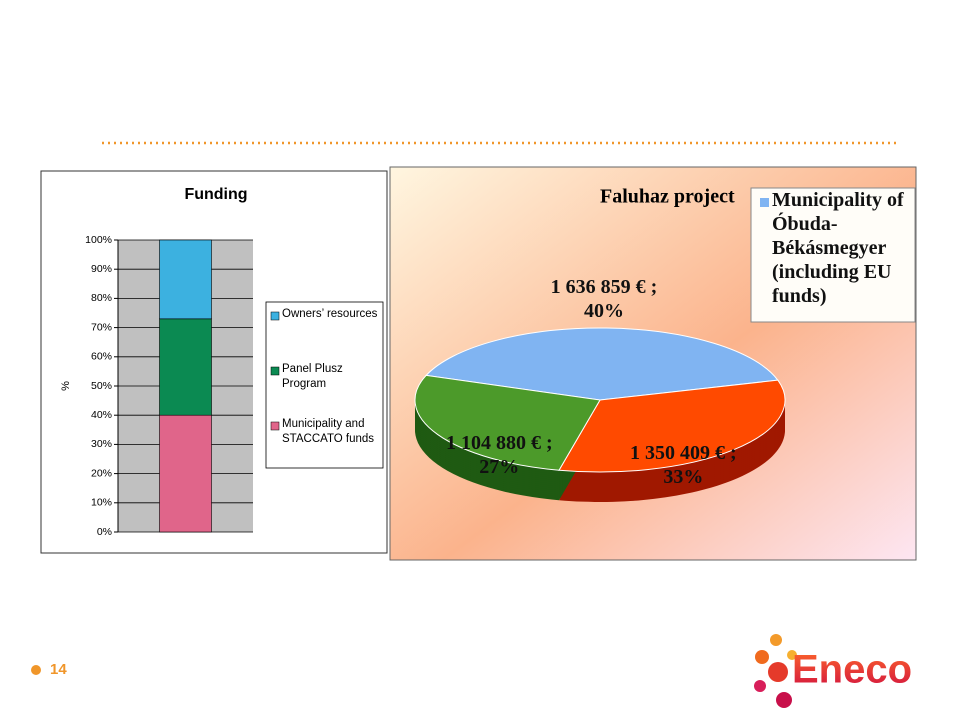 This screenshot has width=960, height=720. I want to click on slice-label: 1 104 880 € ; 27%, so click(499, 455).